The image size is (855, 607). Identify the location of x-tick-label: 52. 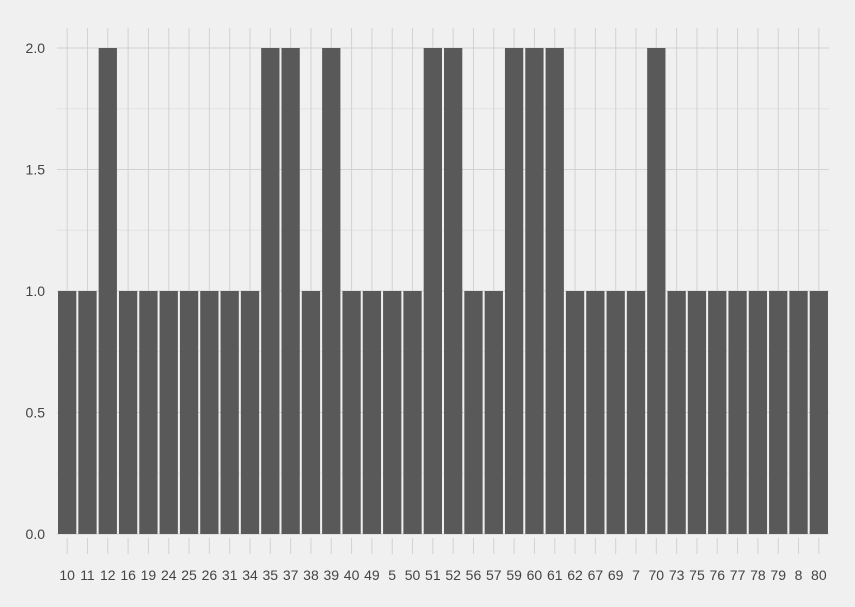
(453, 575).